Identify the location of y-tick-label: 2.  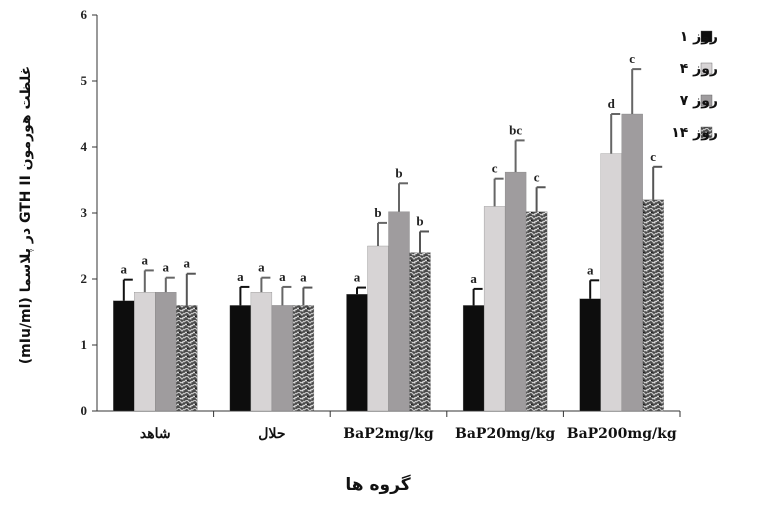
(84, 278).